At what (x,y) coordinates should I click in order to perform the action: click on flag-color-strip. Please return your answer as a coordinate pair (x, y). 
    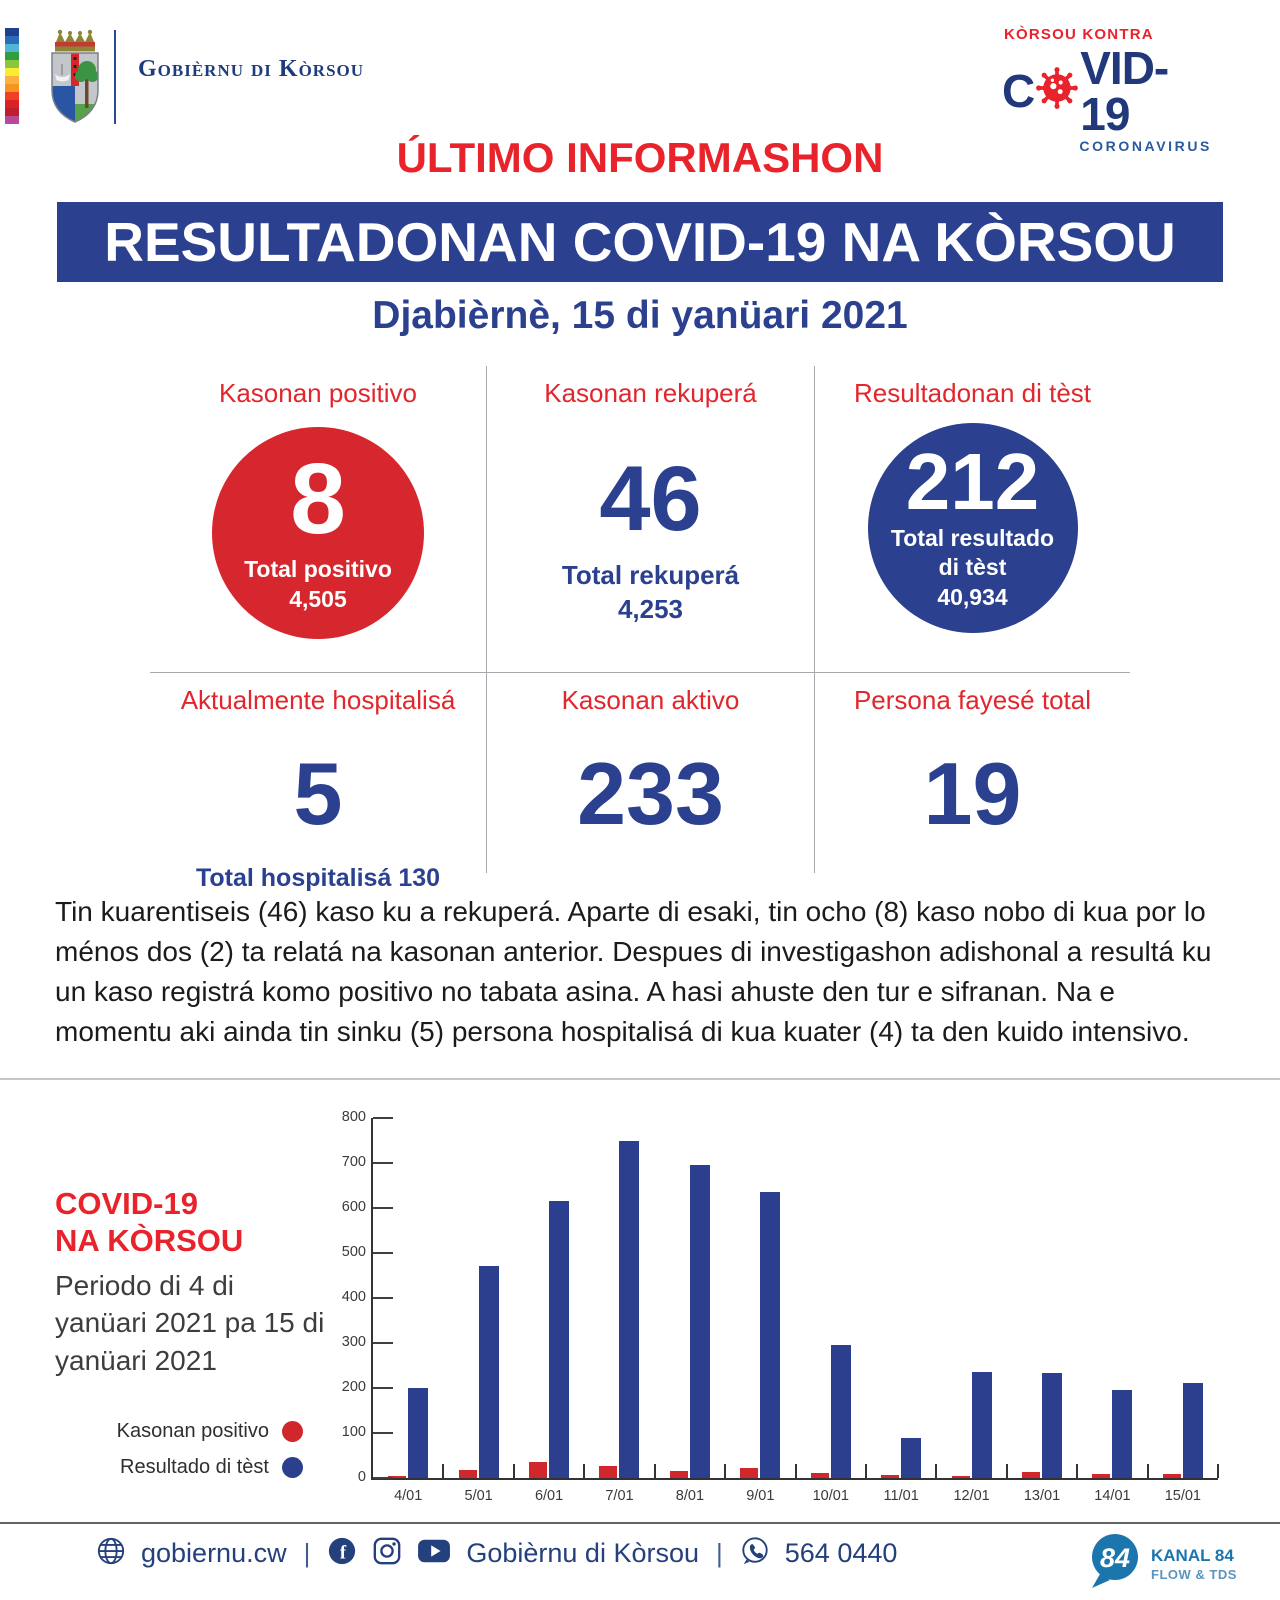
    Looking at the image, I should click on (12, 76).